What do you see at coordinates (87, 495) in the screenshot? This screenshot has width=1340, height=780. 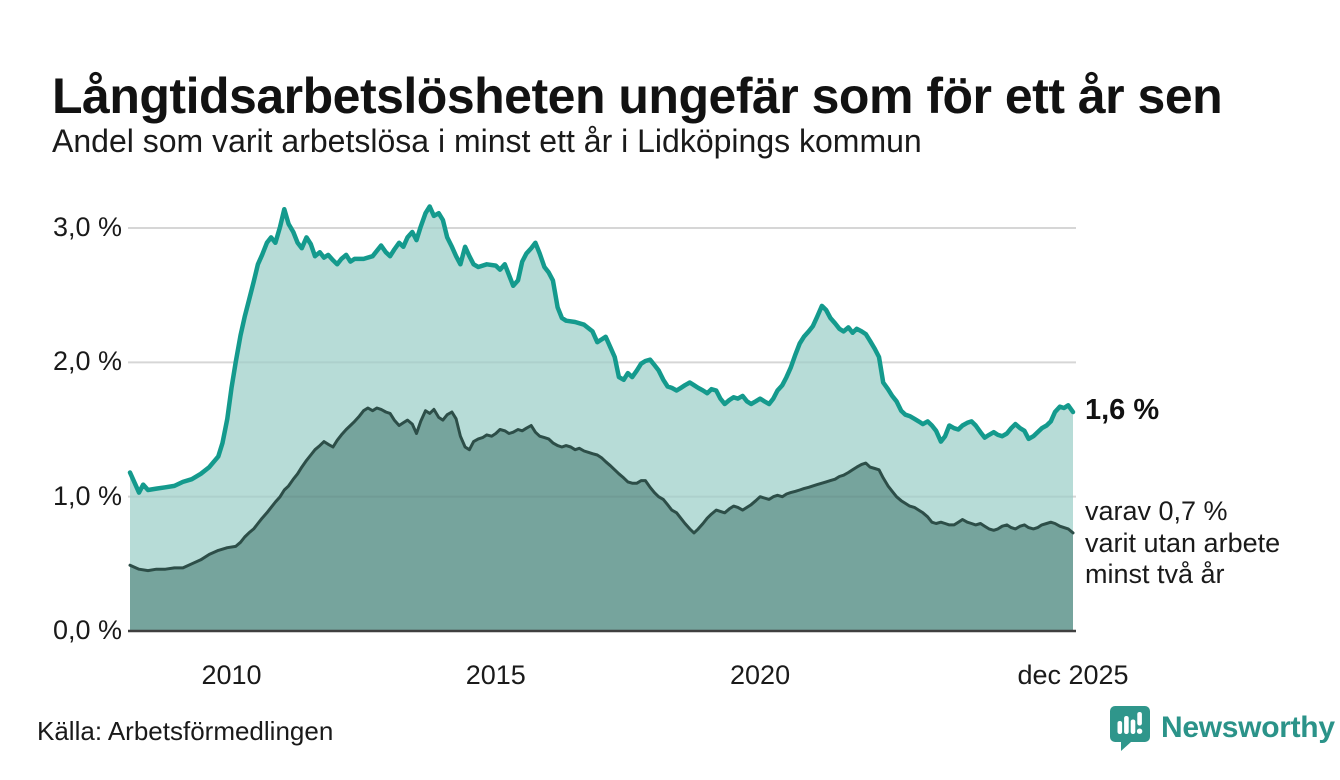 I see `y-tick-label: 1,0 %` at bounding box center [87, 495].